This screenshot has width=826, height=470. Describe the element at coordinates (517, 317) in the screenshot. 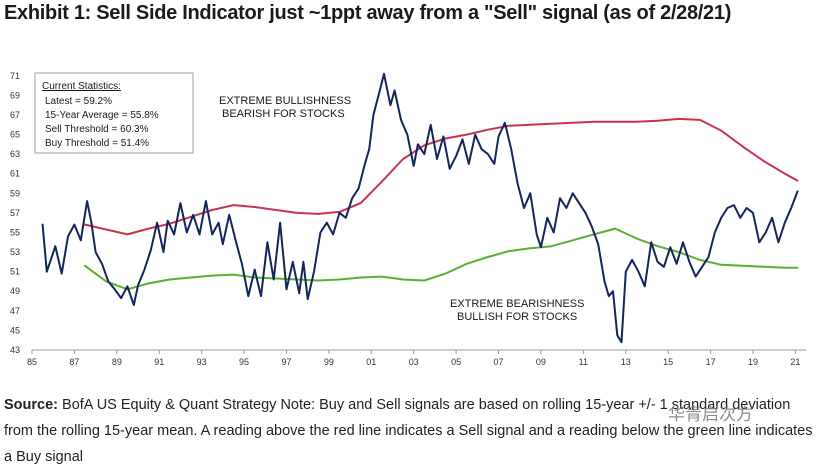

I see `annotation-bullish-for-stocks: BULLISH FOR STOCKS` at that location.